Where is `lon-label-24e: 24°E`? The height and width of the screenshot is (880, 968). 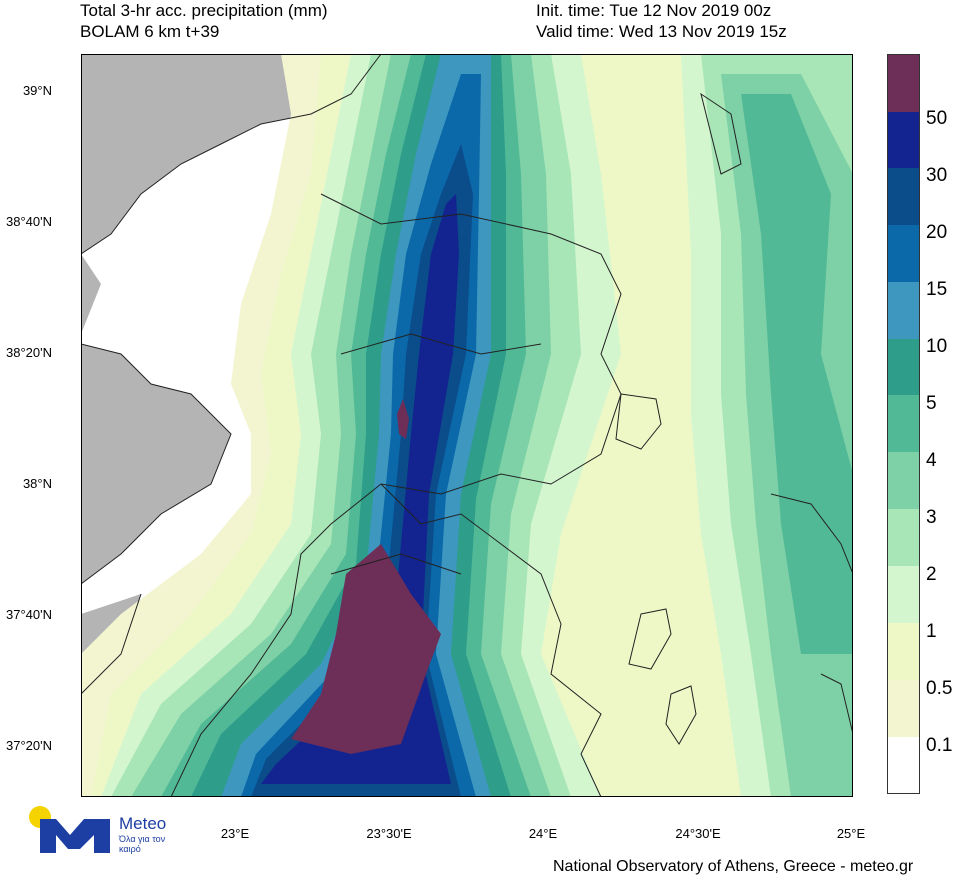 lon-label-24e: 24°E is located at coordinates (543, 833).